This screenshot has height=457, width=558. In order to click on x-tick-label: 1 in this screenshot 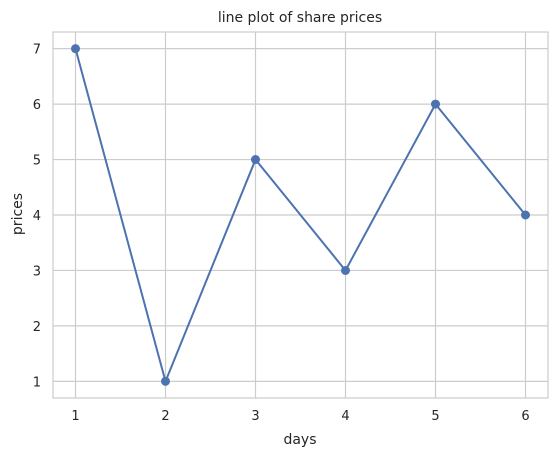, I will do `click(75, 416)`.